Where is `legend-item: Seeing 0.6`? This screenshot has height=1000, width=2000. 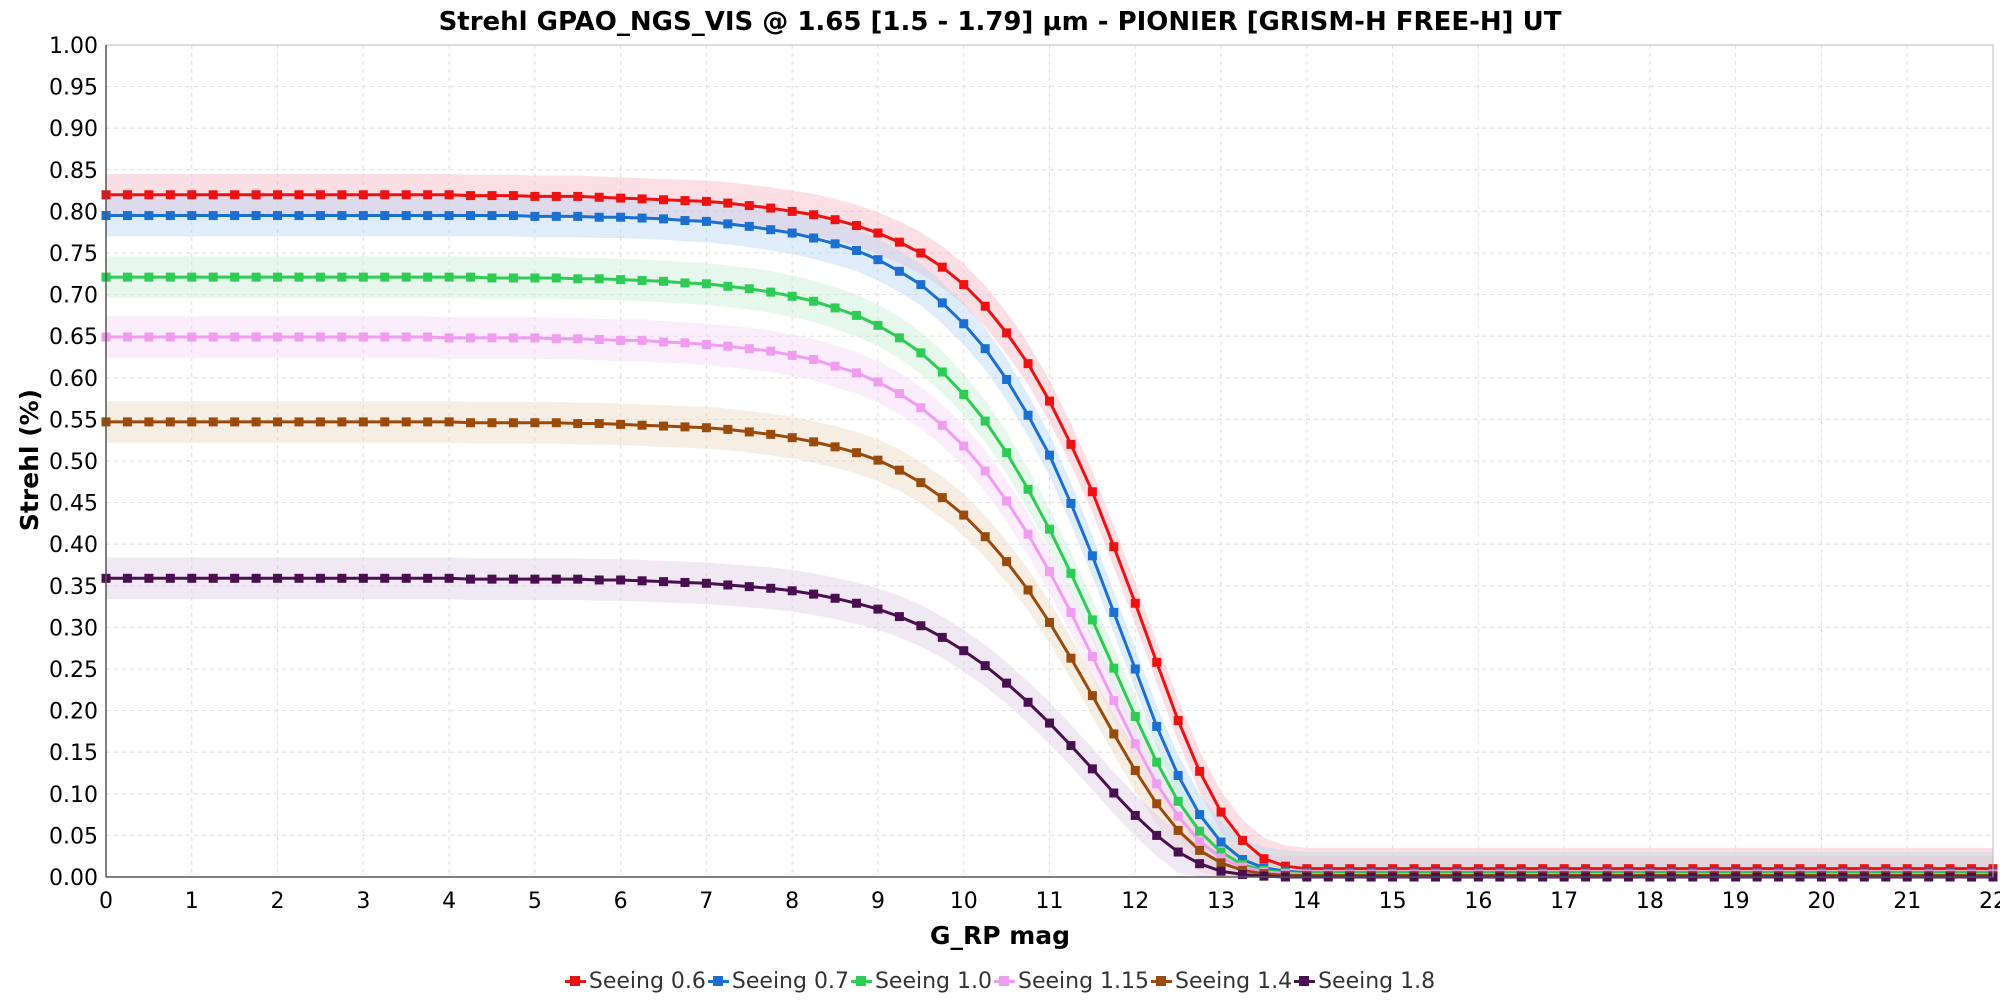
legend-item: Seeing 0.6 is located at coordinates (635, 981).